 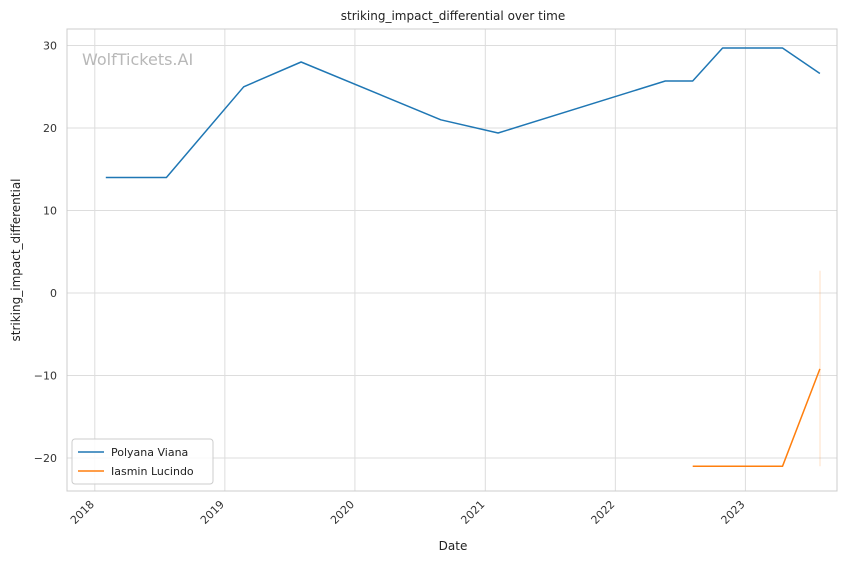 I want to click on confidence-band-iasmin-lucindo, so click(x=820, y=368).